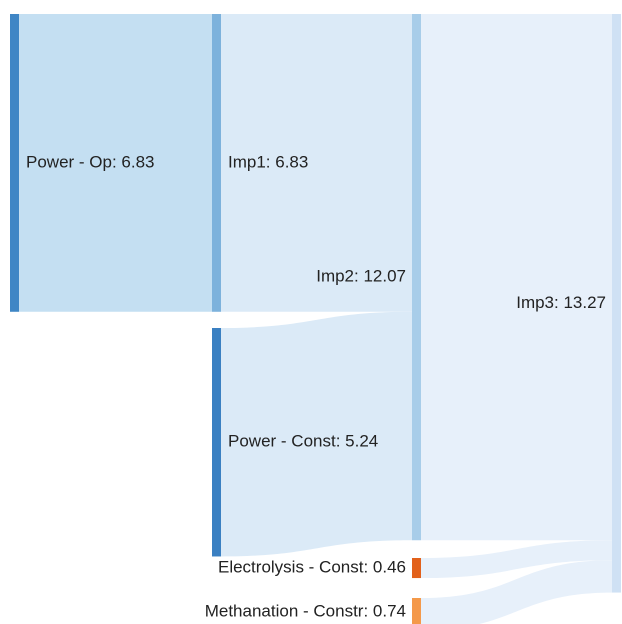  What do you see at coordinates (305, 610) in the screenshot?
I see `node-label: Methanation - Constr: 0.74` at bounding box center [305, 610].